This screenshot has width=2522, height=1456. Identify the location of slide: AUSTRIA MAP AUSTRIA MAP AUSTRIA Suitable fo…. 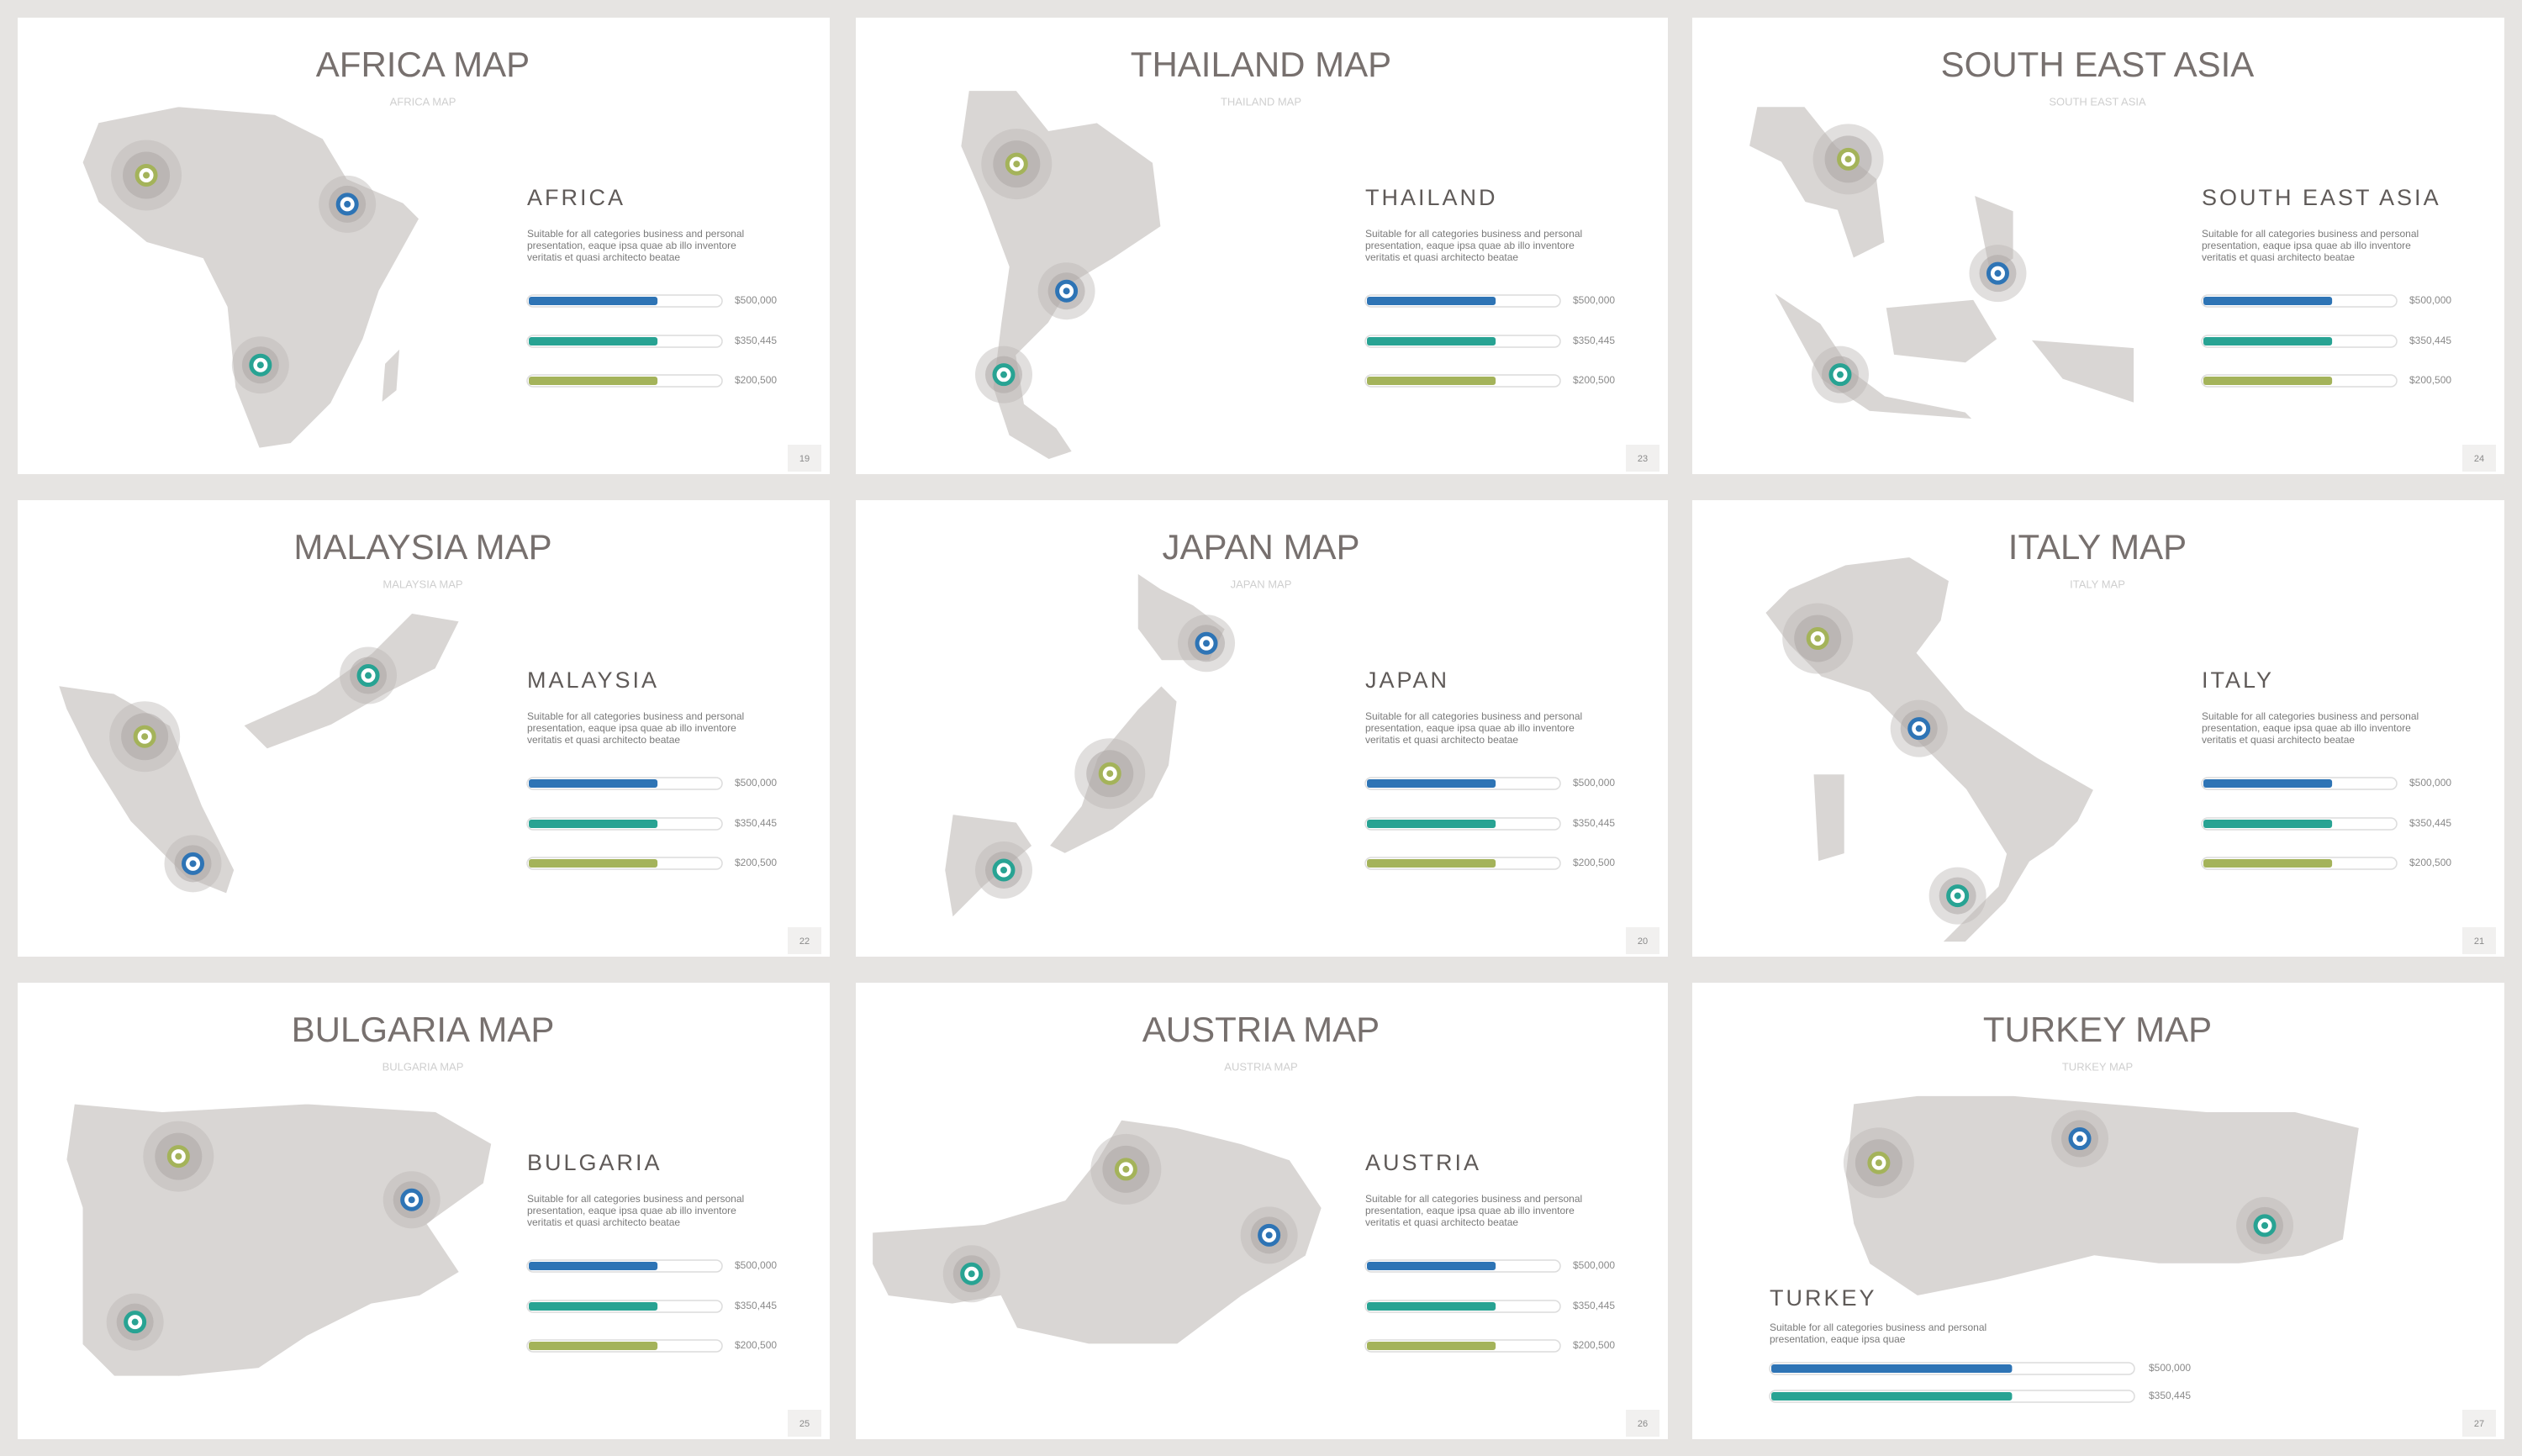
(1262, 1211).